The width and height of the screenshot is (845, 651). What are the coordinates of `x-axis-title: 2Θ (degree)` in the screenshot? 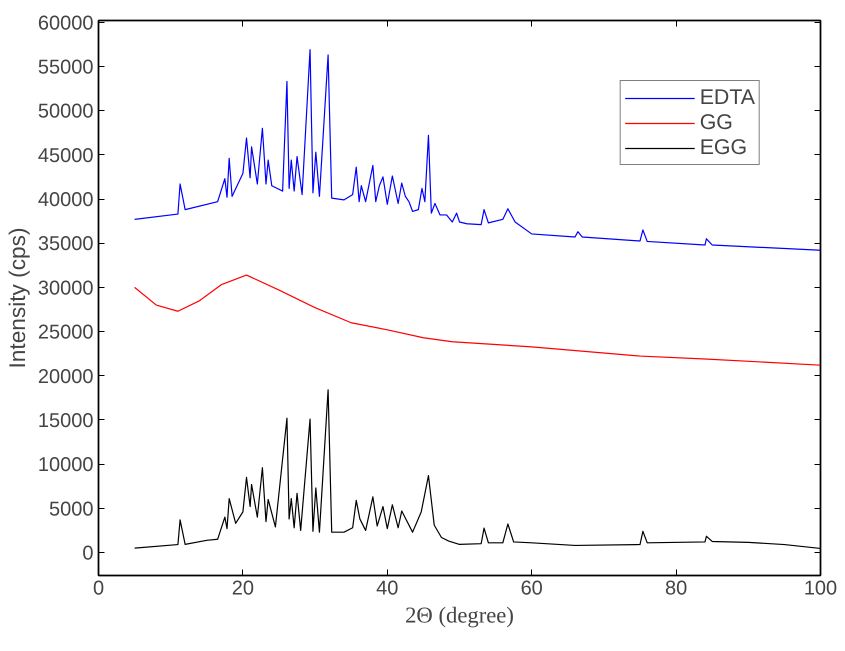 It's located at (459, 615).